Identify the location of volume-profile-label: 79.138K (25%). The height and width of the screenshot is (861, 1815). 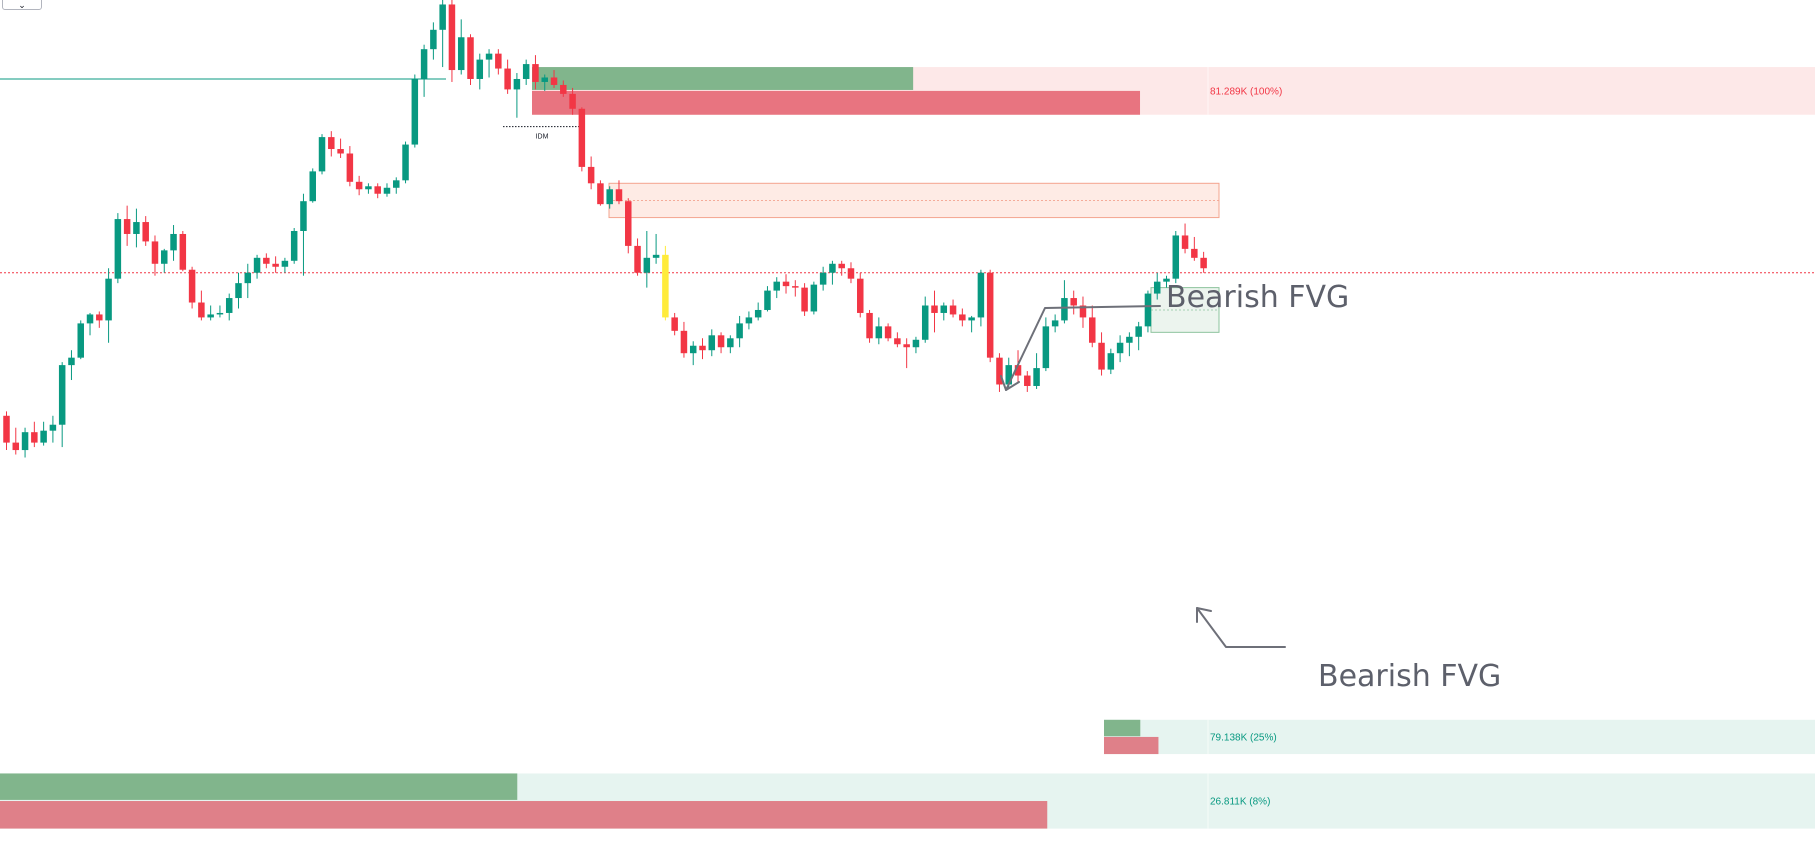
(1243, 737).